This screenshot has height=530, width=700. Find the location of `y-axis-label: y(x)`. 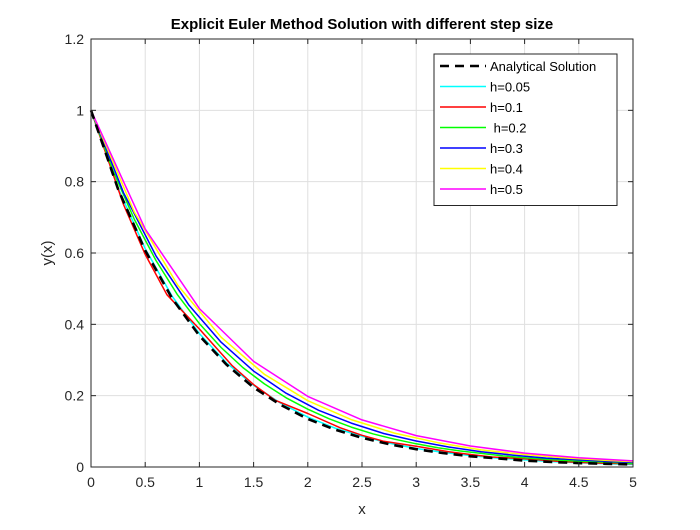

y-axis-label: y(x) is located at coordinates (47, 253).